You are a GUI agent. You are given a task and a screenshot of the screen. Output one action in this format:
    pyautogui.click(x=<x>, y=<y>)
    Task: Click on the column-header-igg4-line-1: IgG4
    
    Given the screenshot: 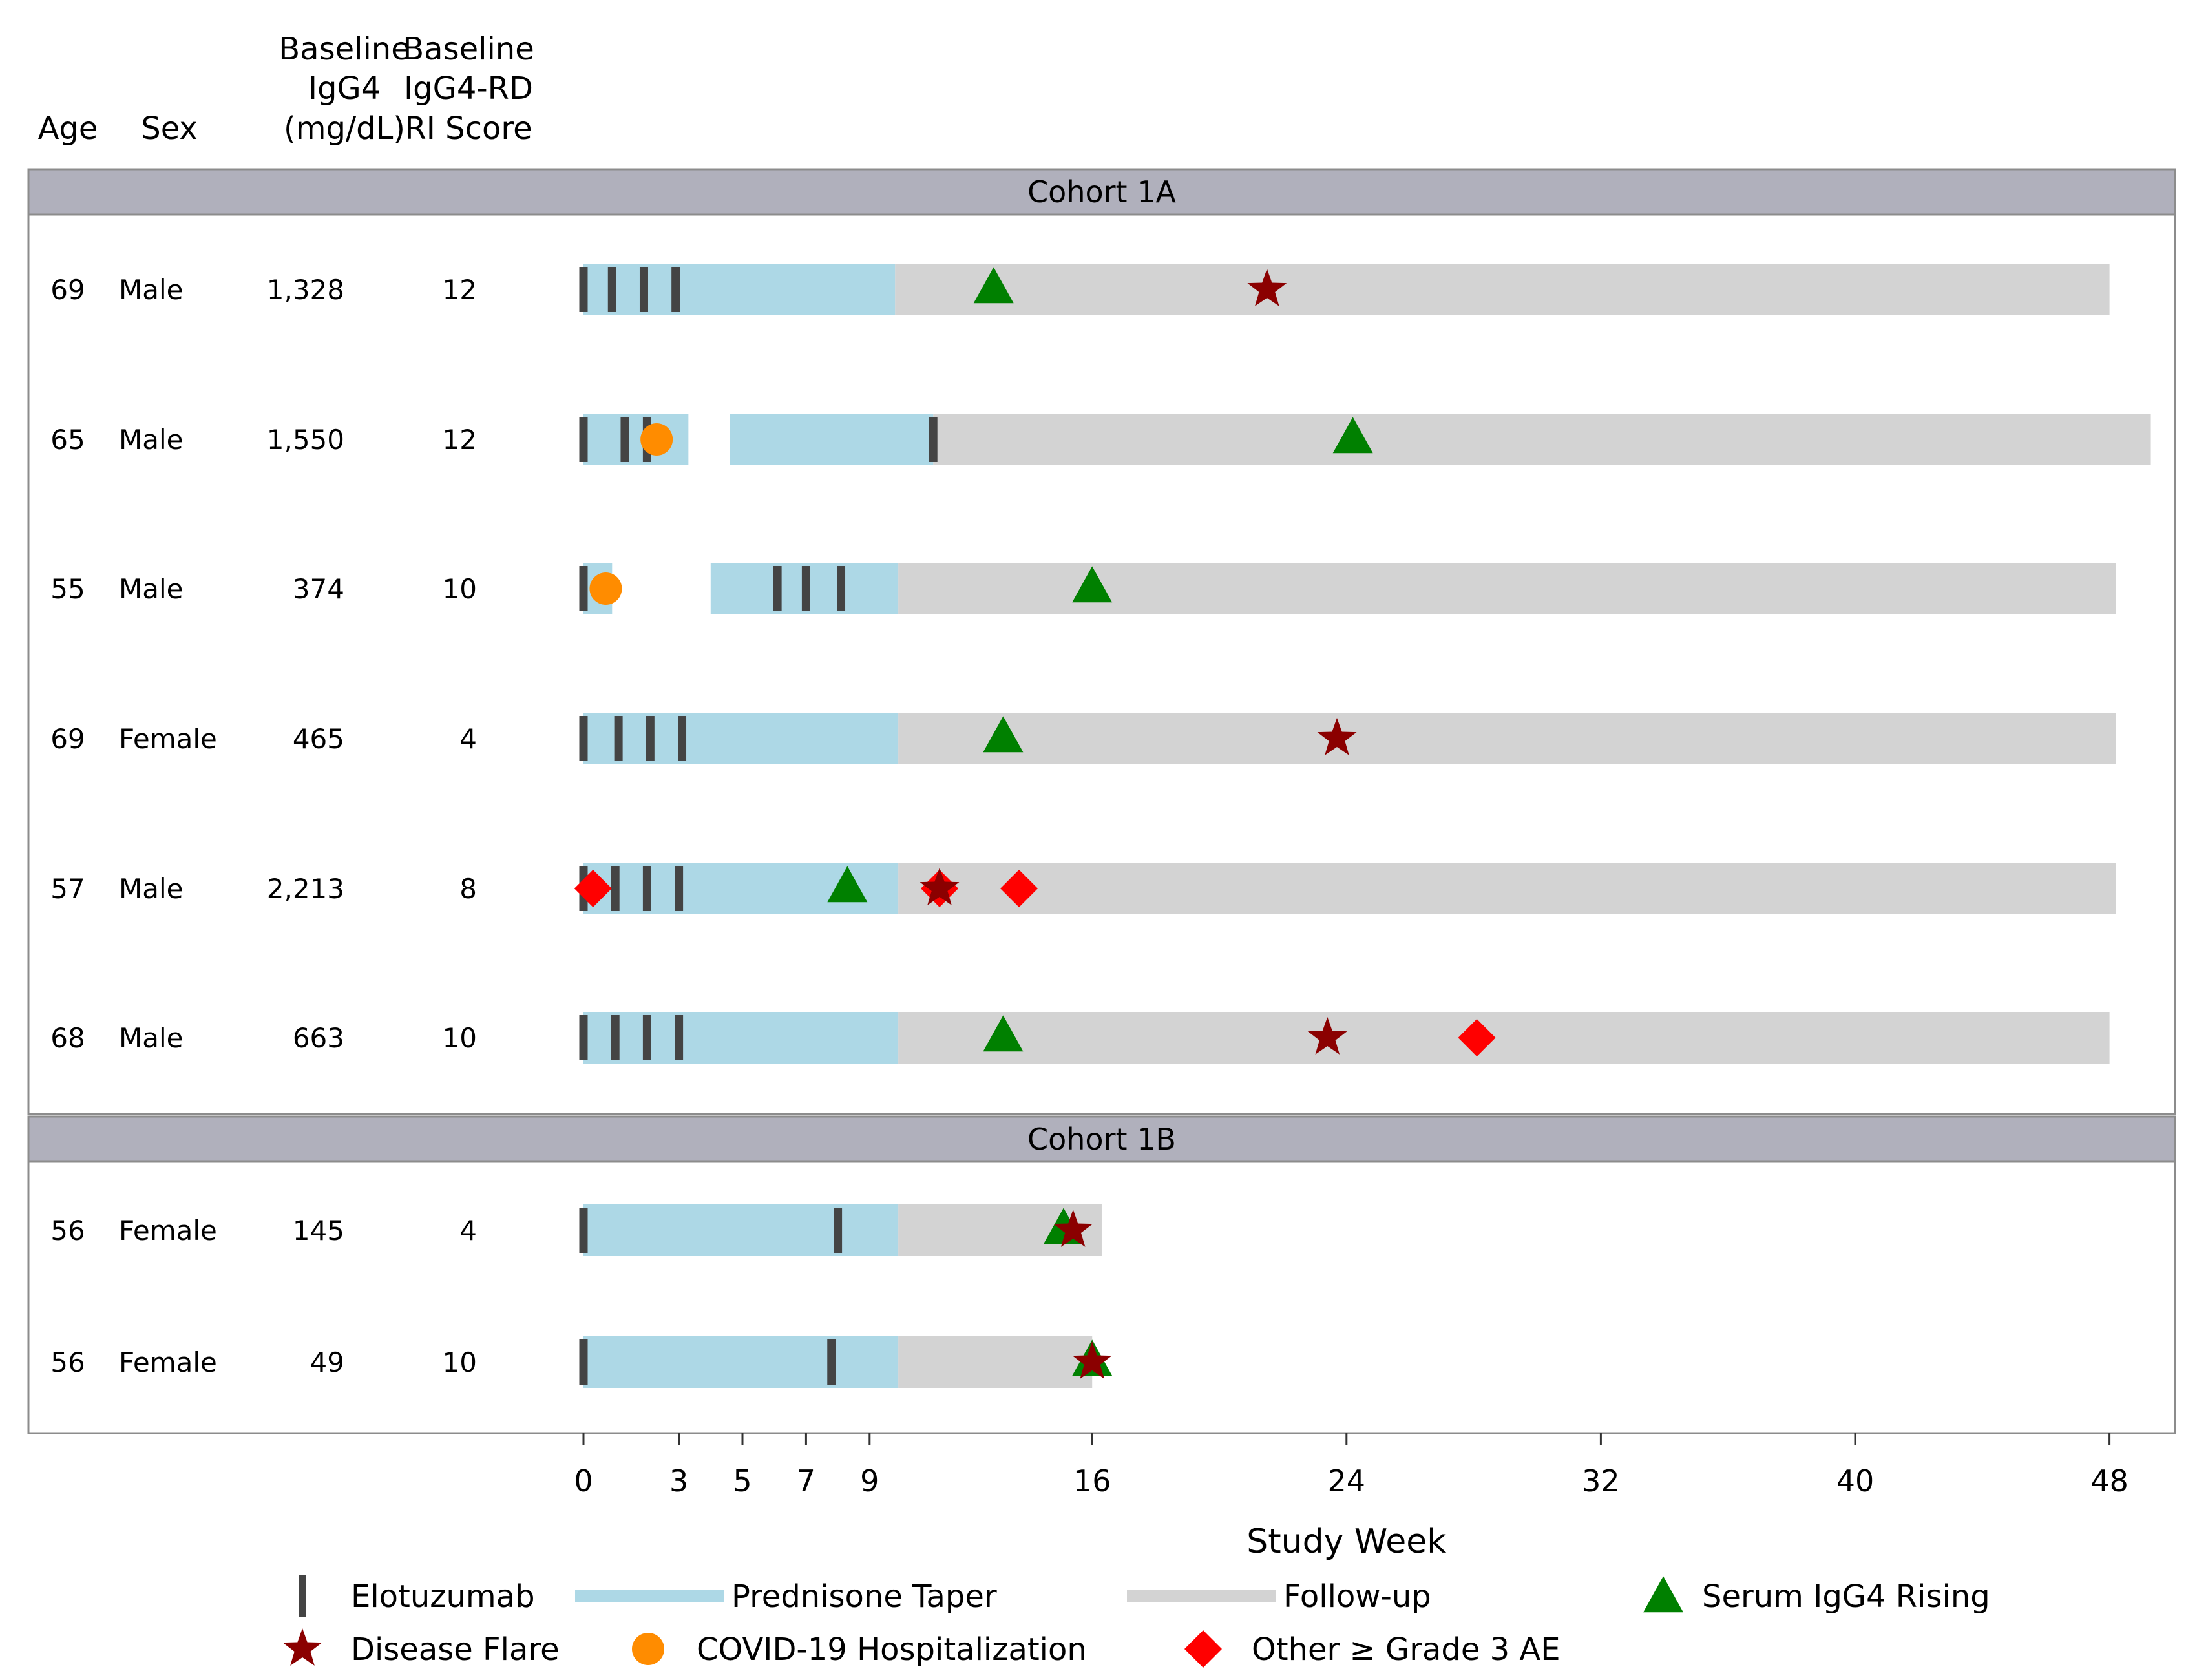 What is the action you would take?
    pyautogui.click(x=344, y=89)
    